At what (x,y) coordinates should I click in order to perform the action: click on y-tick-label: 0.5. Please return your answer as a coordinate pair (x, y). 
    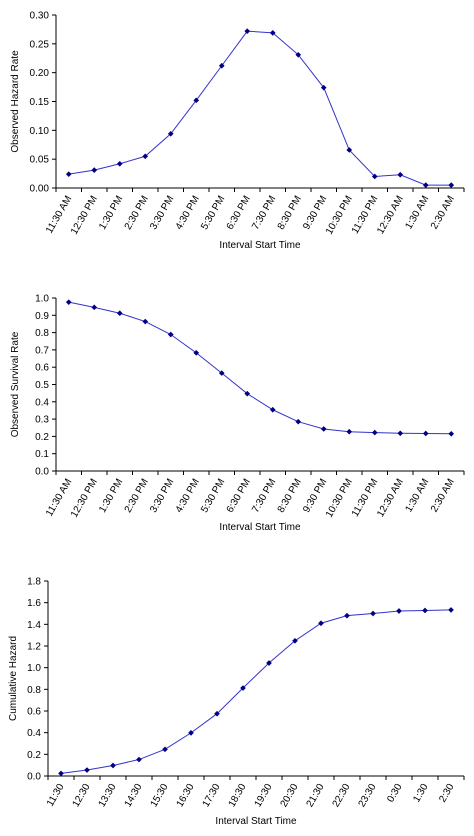
    Looking at the image, I should click on (42, 385).